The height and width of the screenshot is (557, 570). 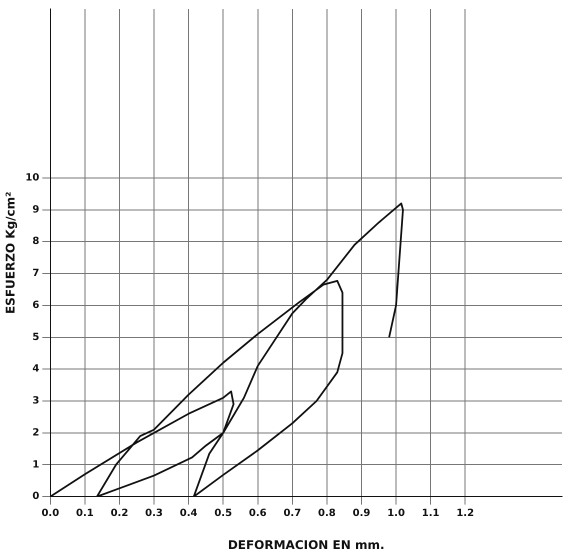 I want to click on x-tick-label: 1.2, so click(x=465, y=514).